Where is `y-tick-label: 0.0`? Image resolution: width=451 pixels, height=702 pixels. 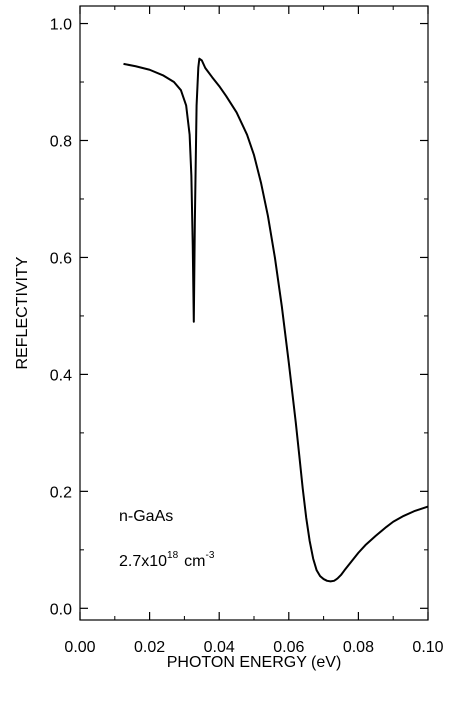 y-tick-label: 0.0 is located at coordinates (61, 609).